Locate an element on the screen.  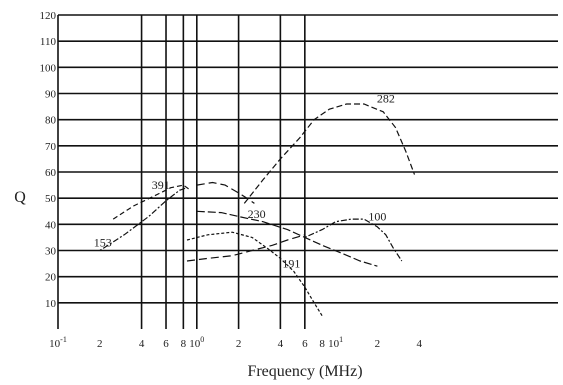
x-tick-label: 10⁰ is located at coordinates (196, 342).